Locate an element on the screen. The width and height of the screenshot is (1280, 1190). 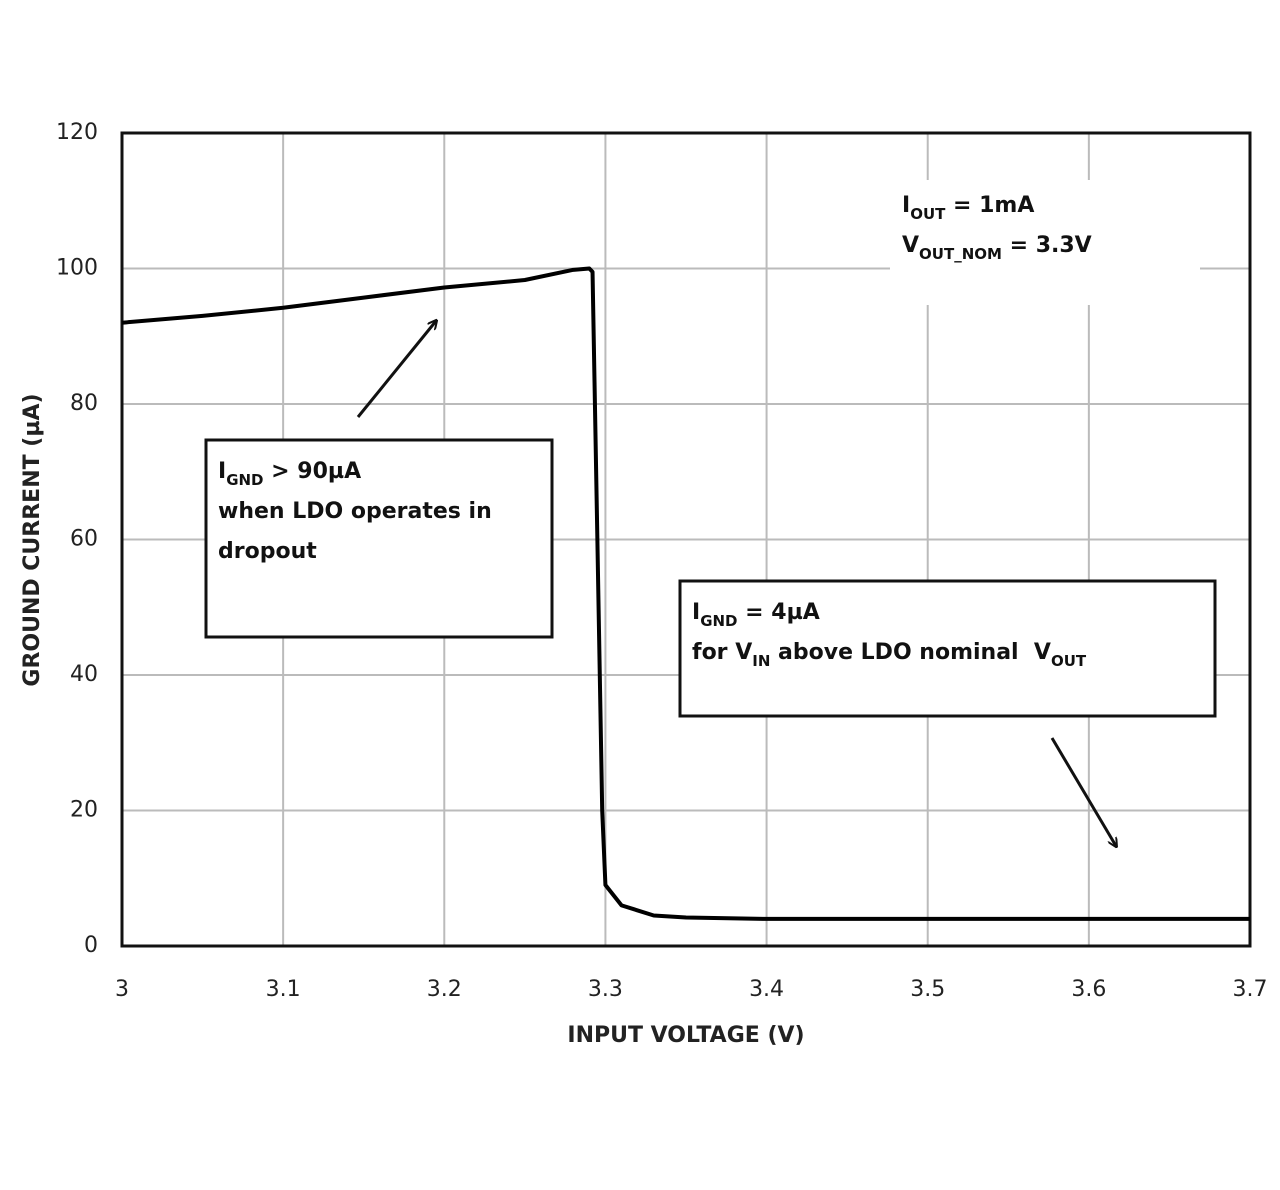
annotation-segment: OUT_NOM is located at coordinates (960, 254).